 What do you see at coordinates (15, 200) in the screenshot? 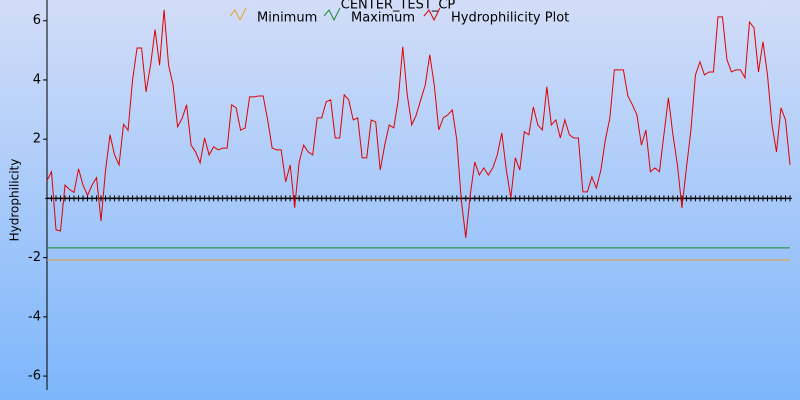
I see `y-axis-label: Hydrophilicity` at bounding box center [15, 200].